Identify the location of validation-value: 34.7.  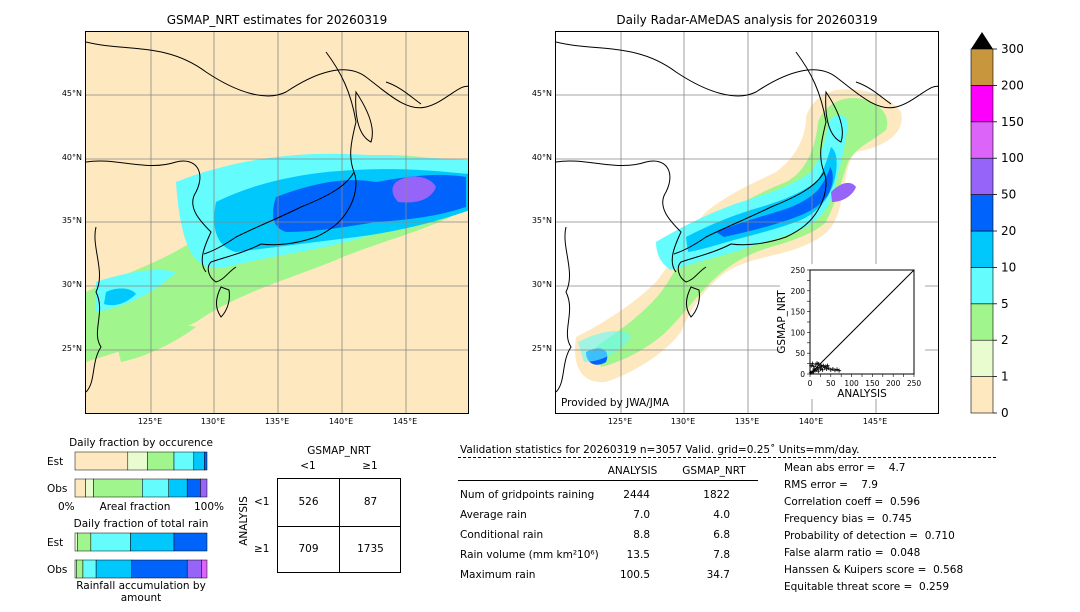
(718, 575).